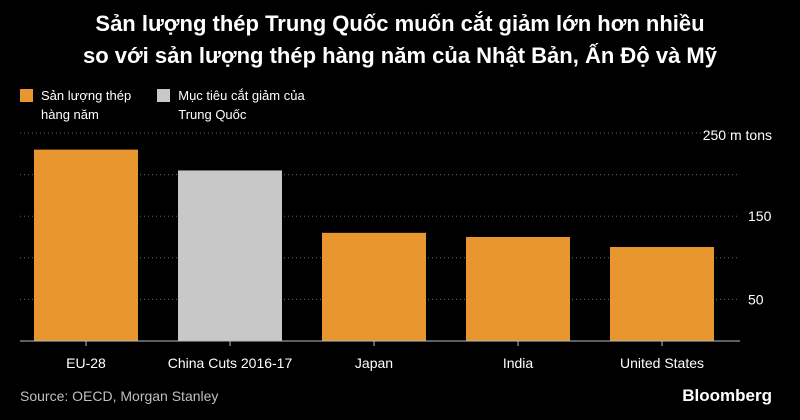 The image size is (800, 420). What do you see at coordinates (518, 363) in the screenshot?
I see `x-tick-label: India` at bounding box center [518, 363].